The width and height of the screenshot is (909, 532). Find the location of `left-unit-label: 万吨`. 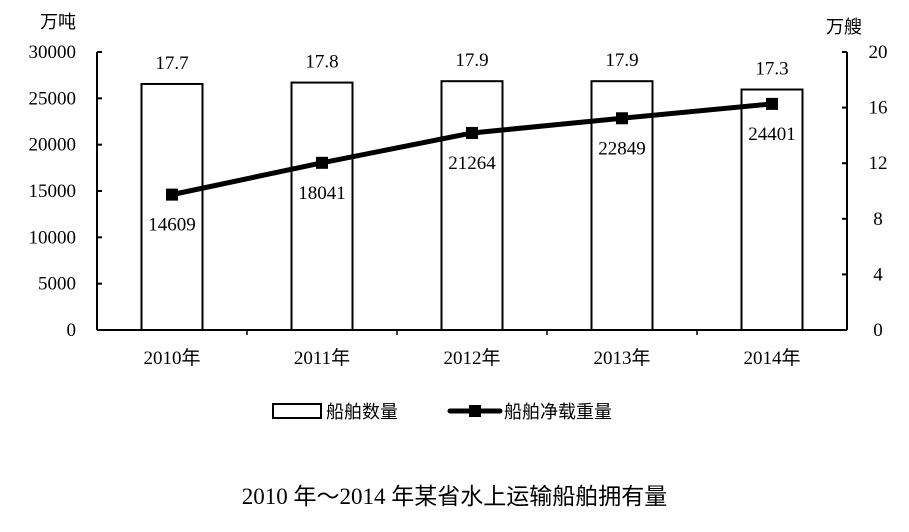

left-unit-label: 万吨 is located at coordinates (58, 22).